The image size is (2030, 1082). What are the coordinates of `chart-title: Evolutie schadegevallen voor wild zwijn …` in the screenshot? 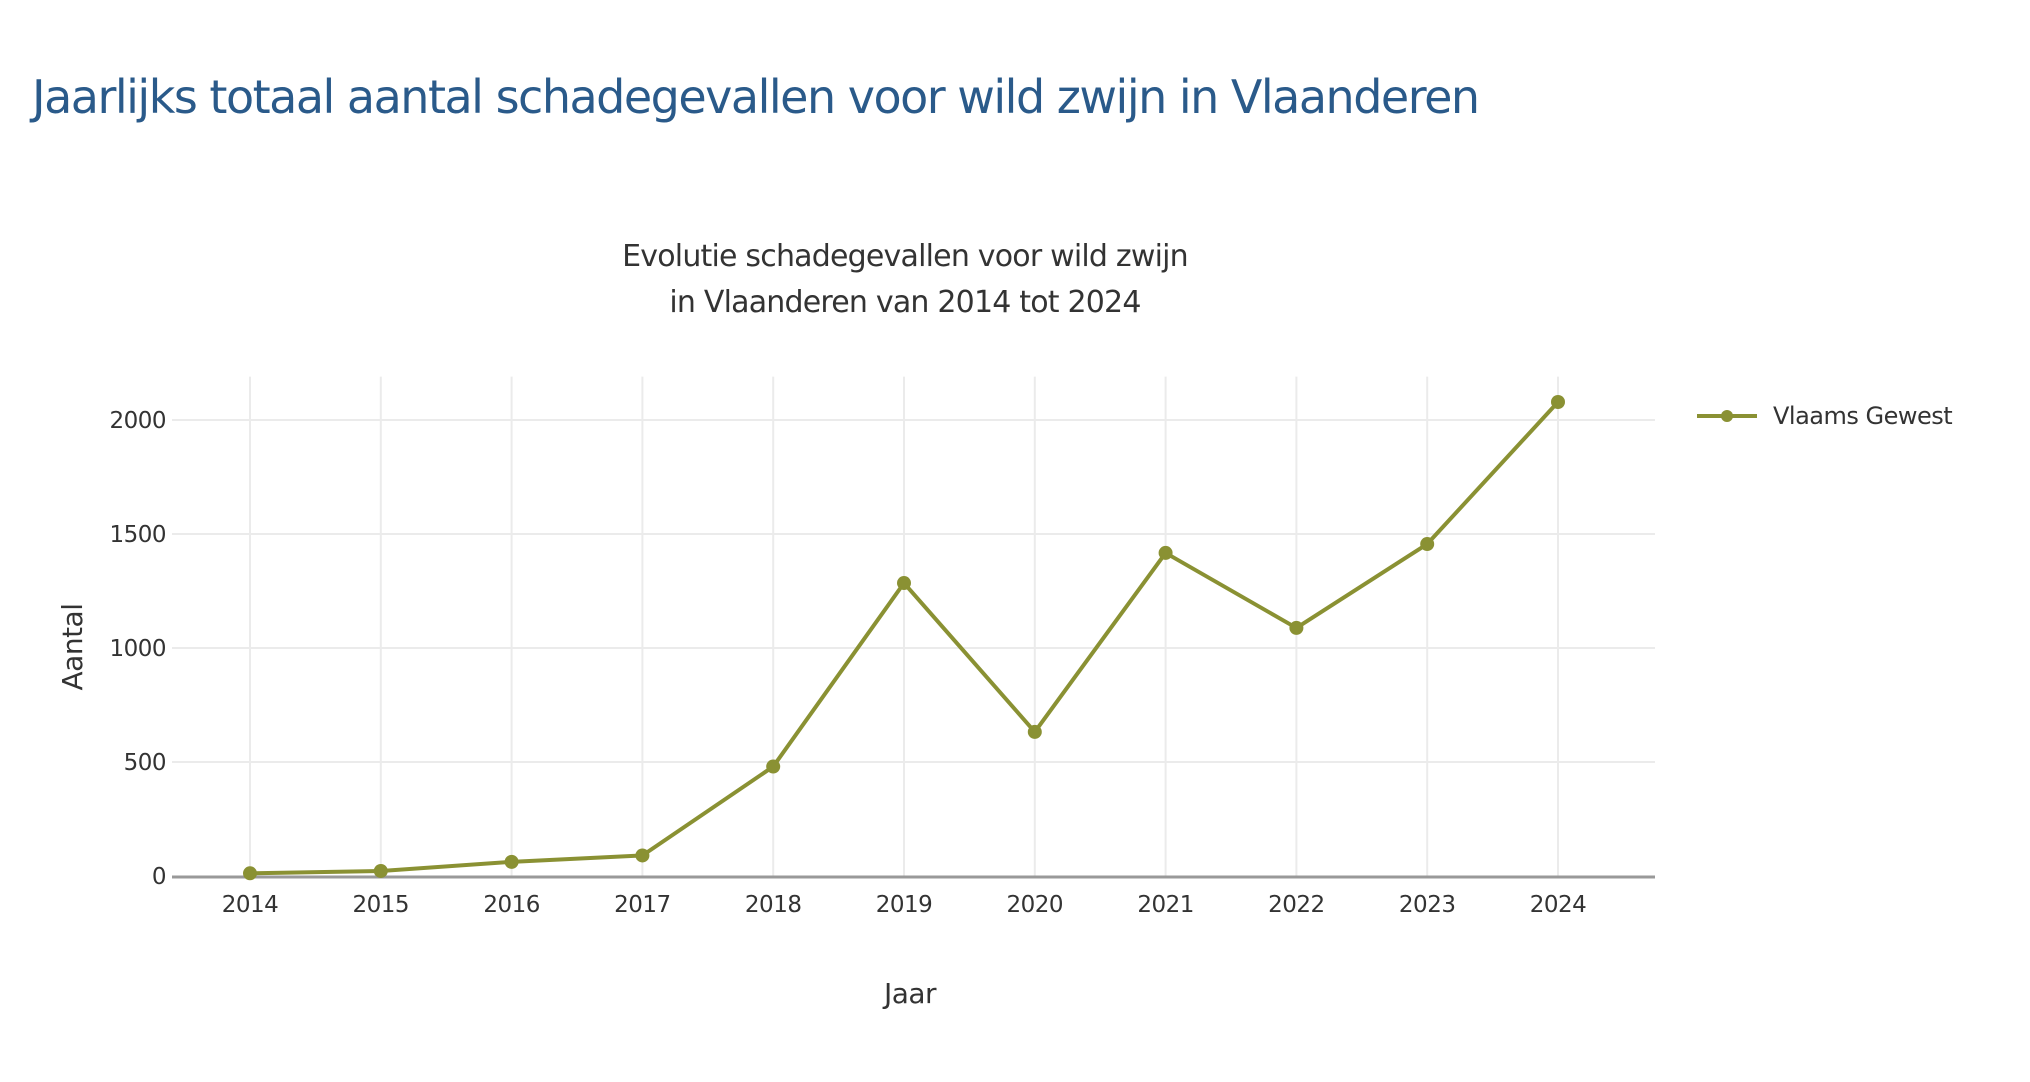 It's located at (1015, 280).